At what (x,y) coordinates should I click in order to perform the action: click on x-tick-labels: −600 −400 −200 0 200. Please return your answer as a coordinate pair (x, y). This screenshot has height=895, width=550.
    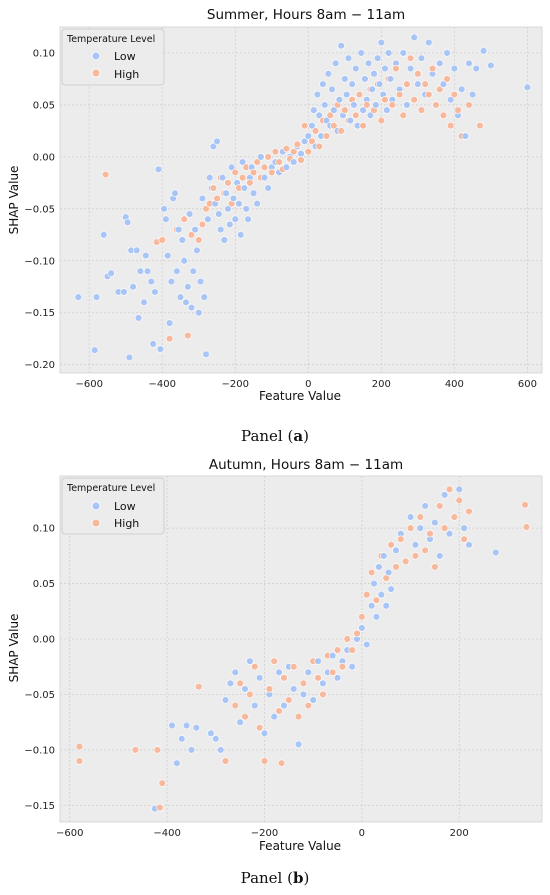
    Looking at the image, I should click on (262, 833).